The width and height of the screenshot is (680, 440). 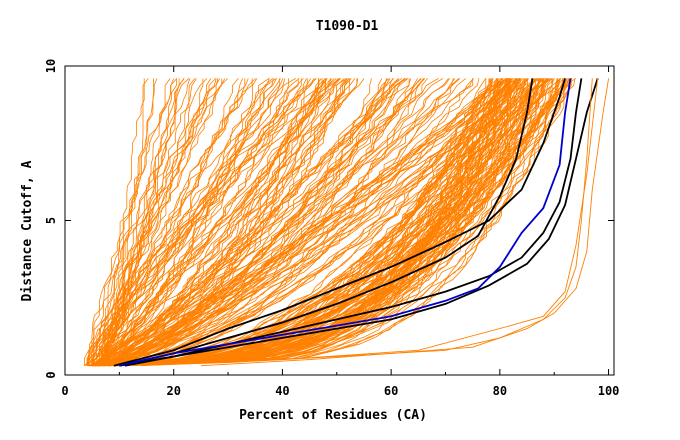 What do you see at coordinates (27, 230) in the screenshot?
I see `y-axis-label: Distance Cutoff, A` at bounding box center [27, 230].